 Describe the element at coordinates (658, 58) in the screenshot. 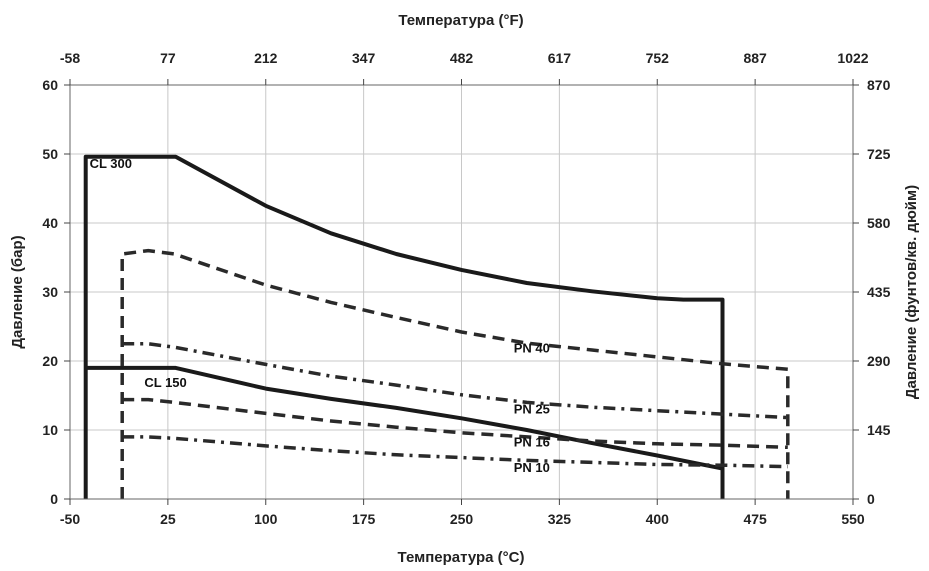

I see `x-top-tick-label: 752` at that location.